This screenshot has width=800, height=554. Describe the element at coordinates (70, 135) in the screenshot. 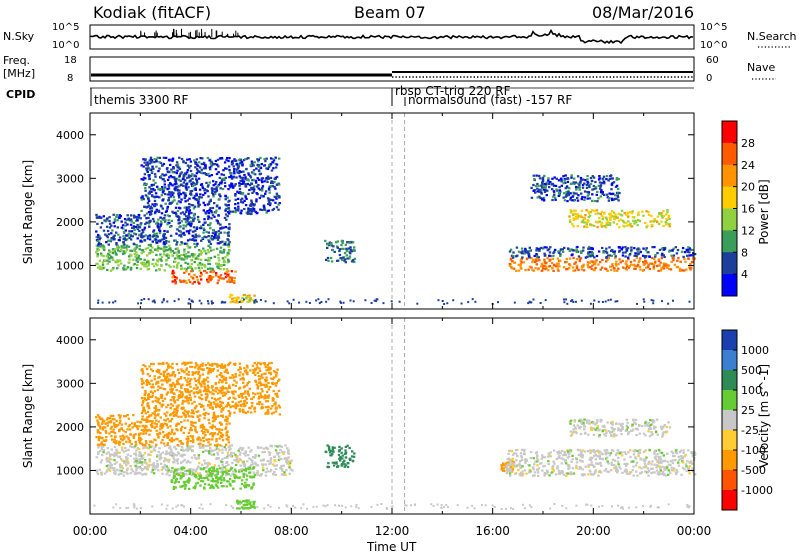

I see `y-tick-label: 4000` at that location.